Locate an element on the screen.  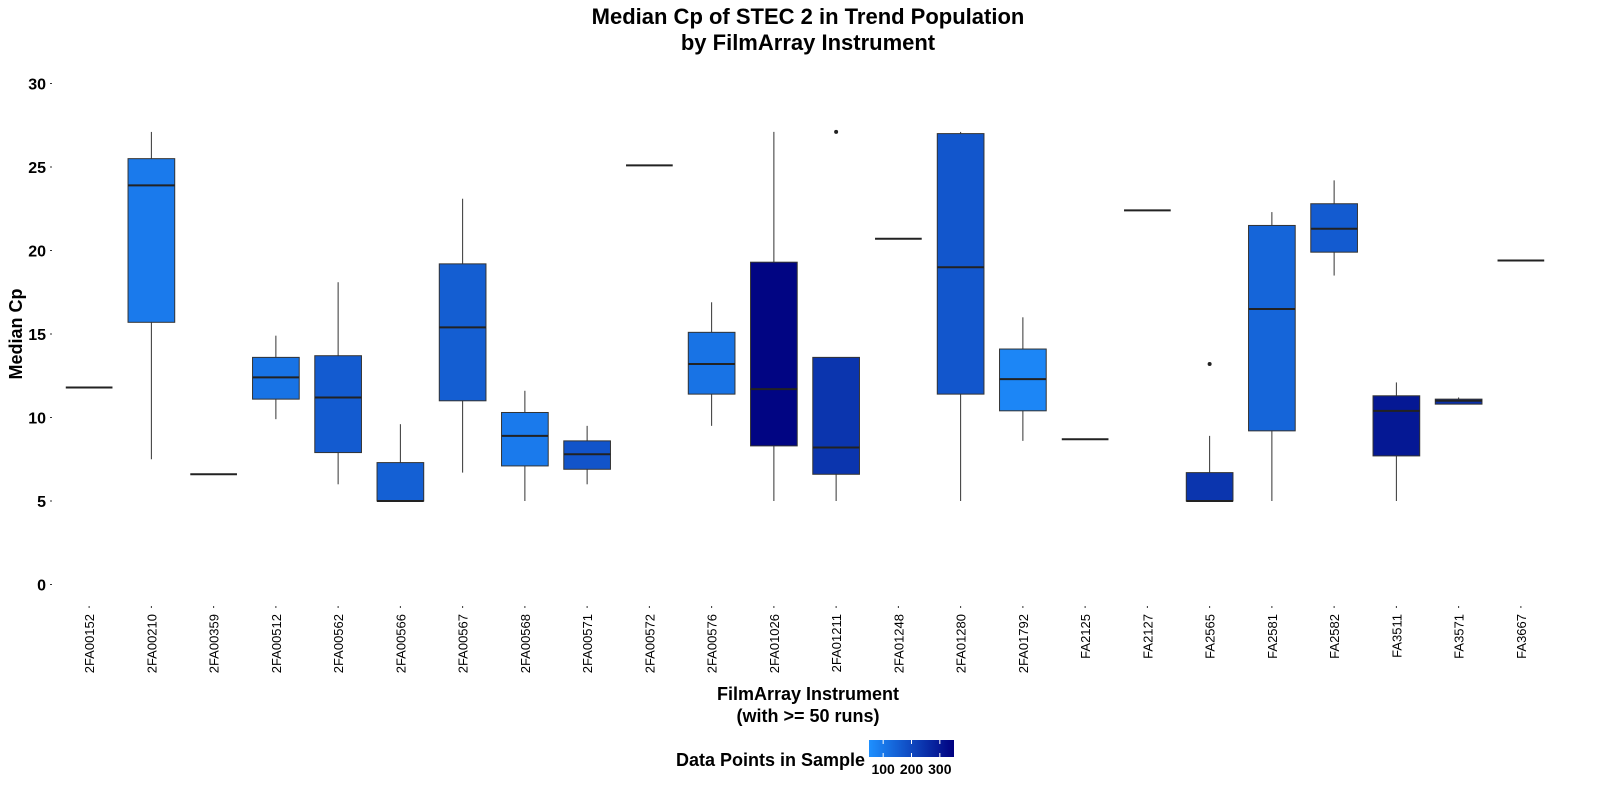
x-axis-subtitle: (with >= 50 runs) is located at coordinates (807, 716).